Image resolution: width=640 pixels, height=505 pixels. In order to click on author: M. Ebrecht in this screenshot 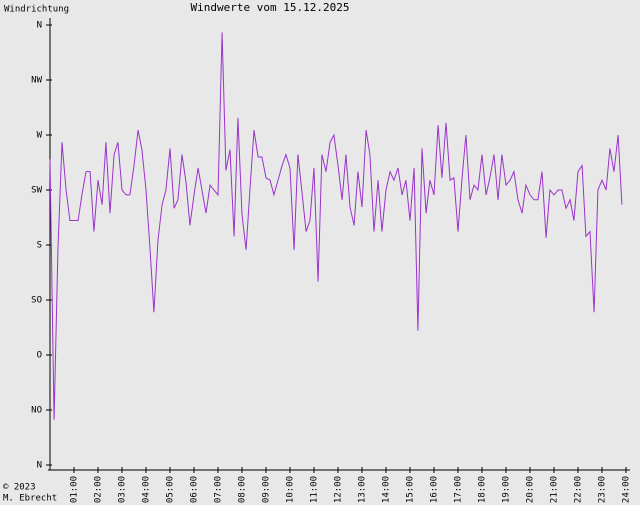, I will do `click(30, 499)`.